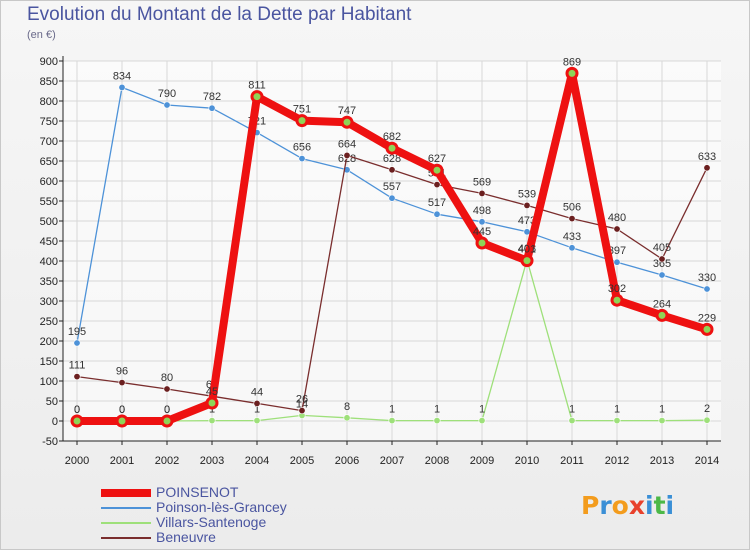  Describe the element at coordinates (257, 392) in the screenshot. I see `data-label-beneuvre: 44` at that location.